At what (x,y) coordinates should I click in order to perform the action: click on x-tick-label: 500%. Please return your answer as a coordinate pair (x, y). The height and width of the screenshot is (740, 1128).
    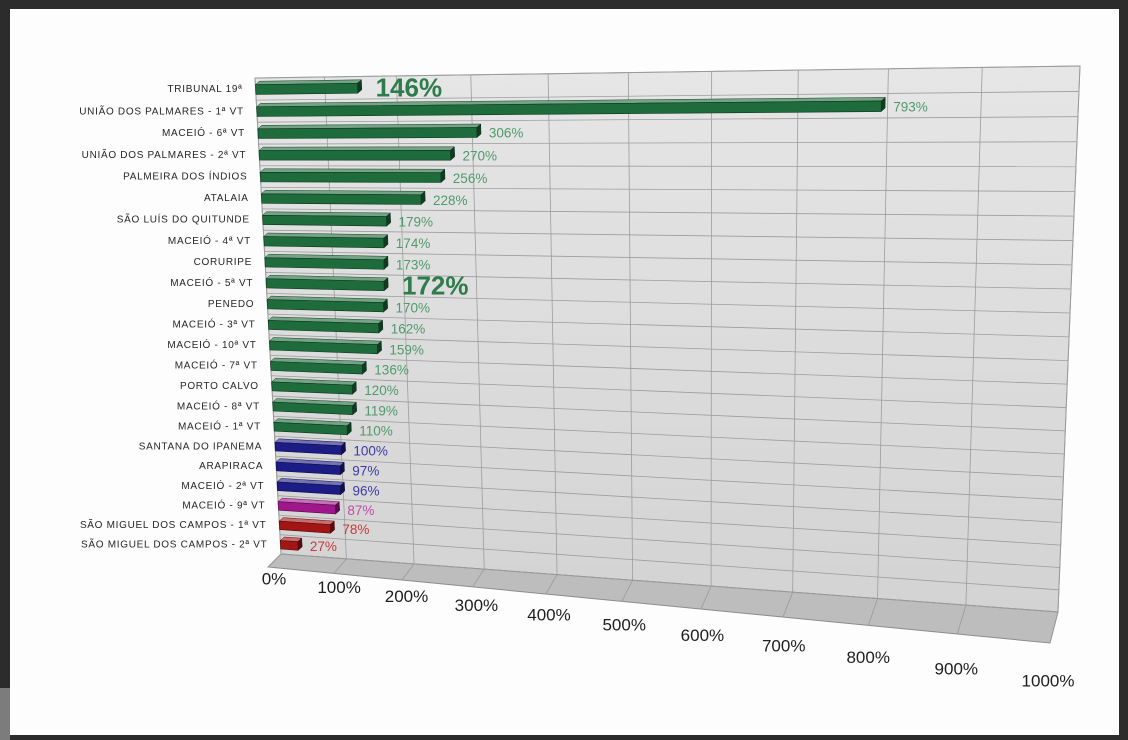
    Looking at the image, I should click on (623, 625).